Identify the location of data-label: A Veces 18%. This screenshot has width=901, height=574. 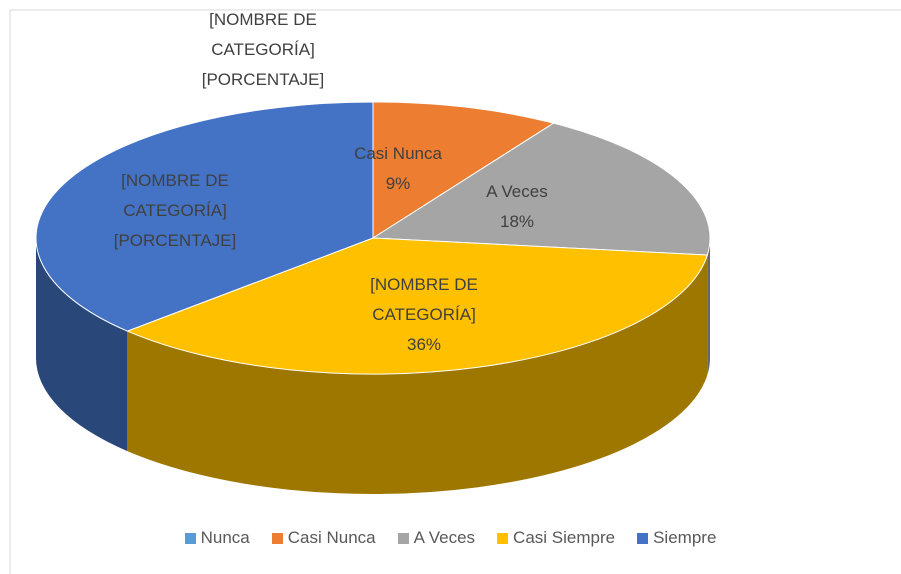
(517, 207).